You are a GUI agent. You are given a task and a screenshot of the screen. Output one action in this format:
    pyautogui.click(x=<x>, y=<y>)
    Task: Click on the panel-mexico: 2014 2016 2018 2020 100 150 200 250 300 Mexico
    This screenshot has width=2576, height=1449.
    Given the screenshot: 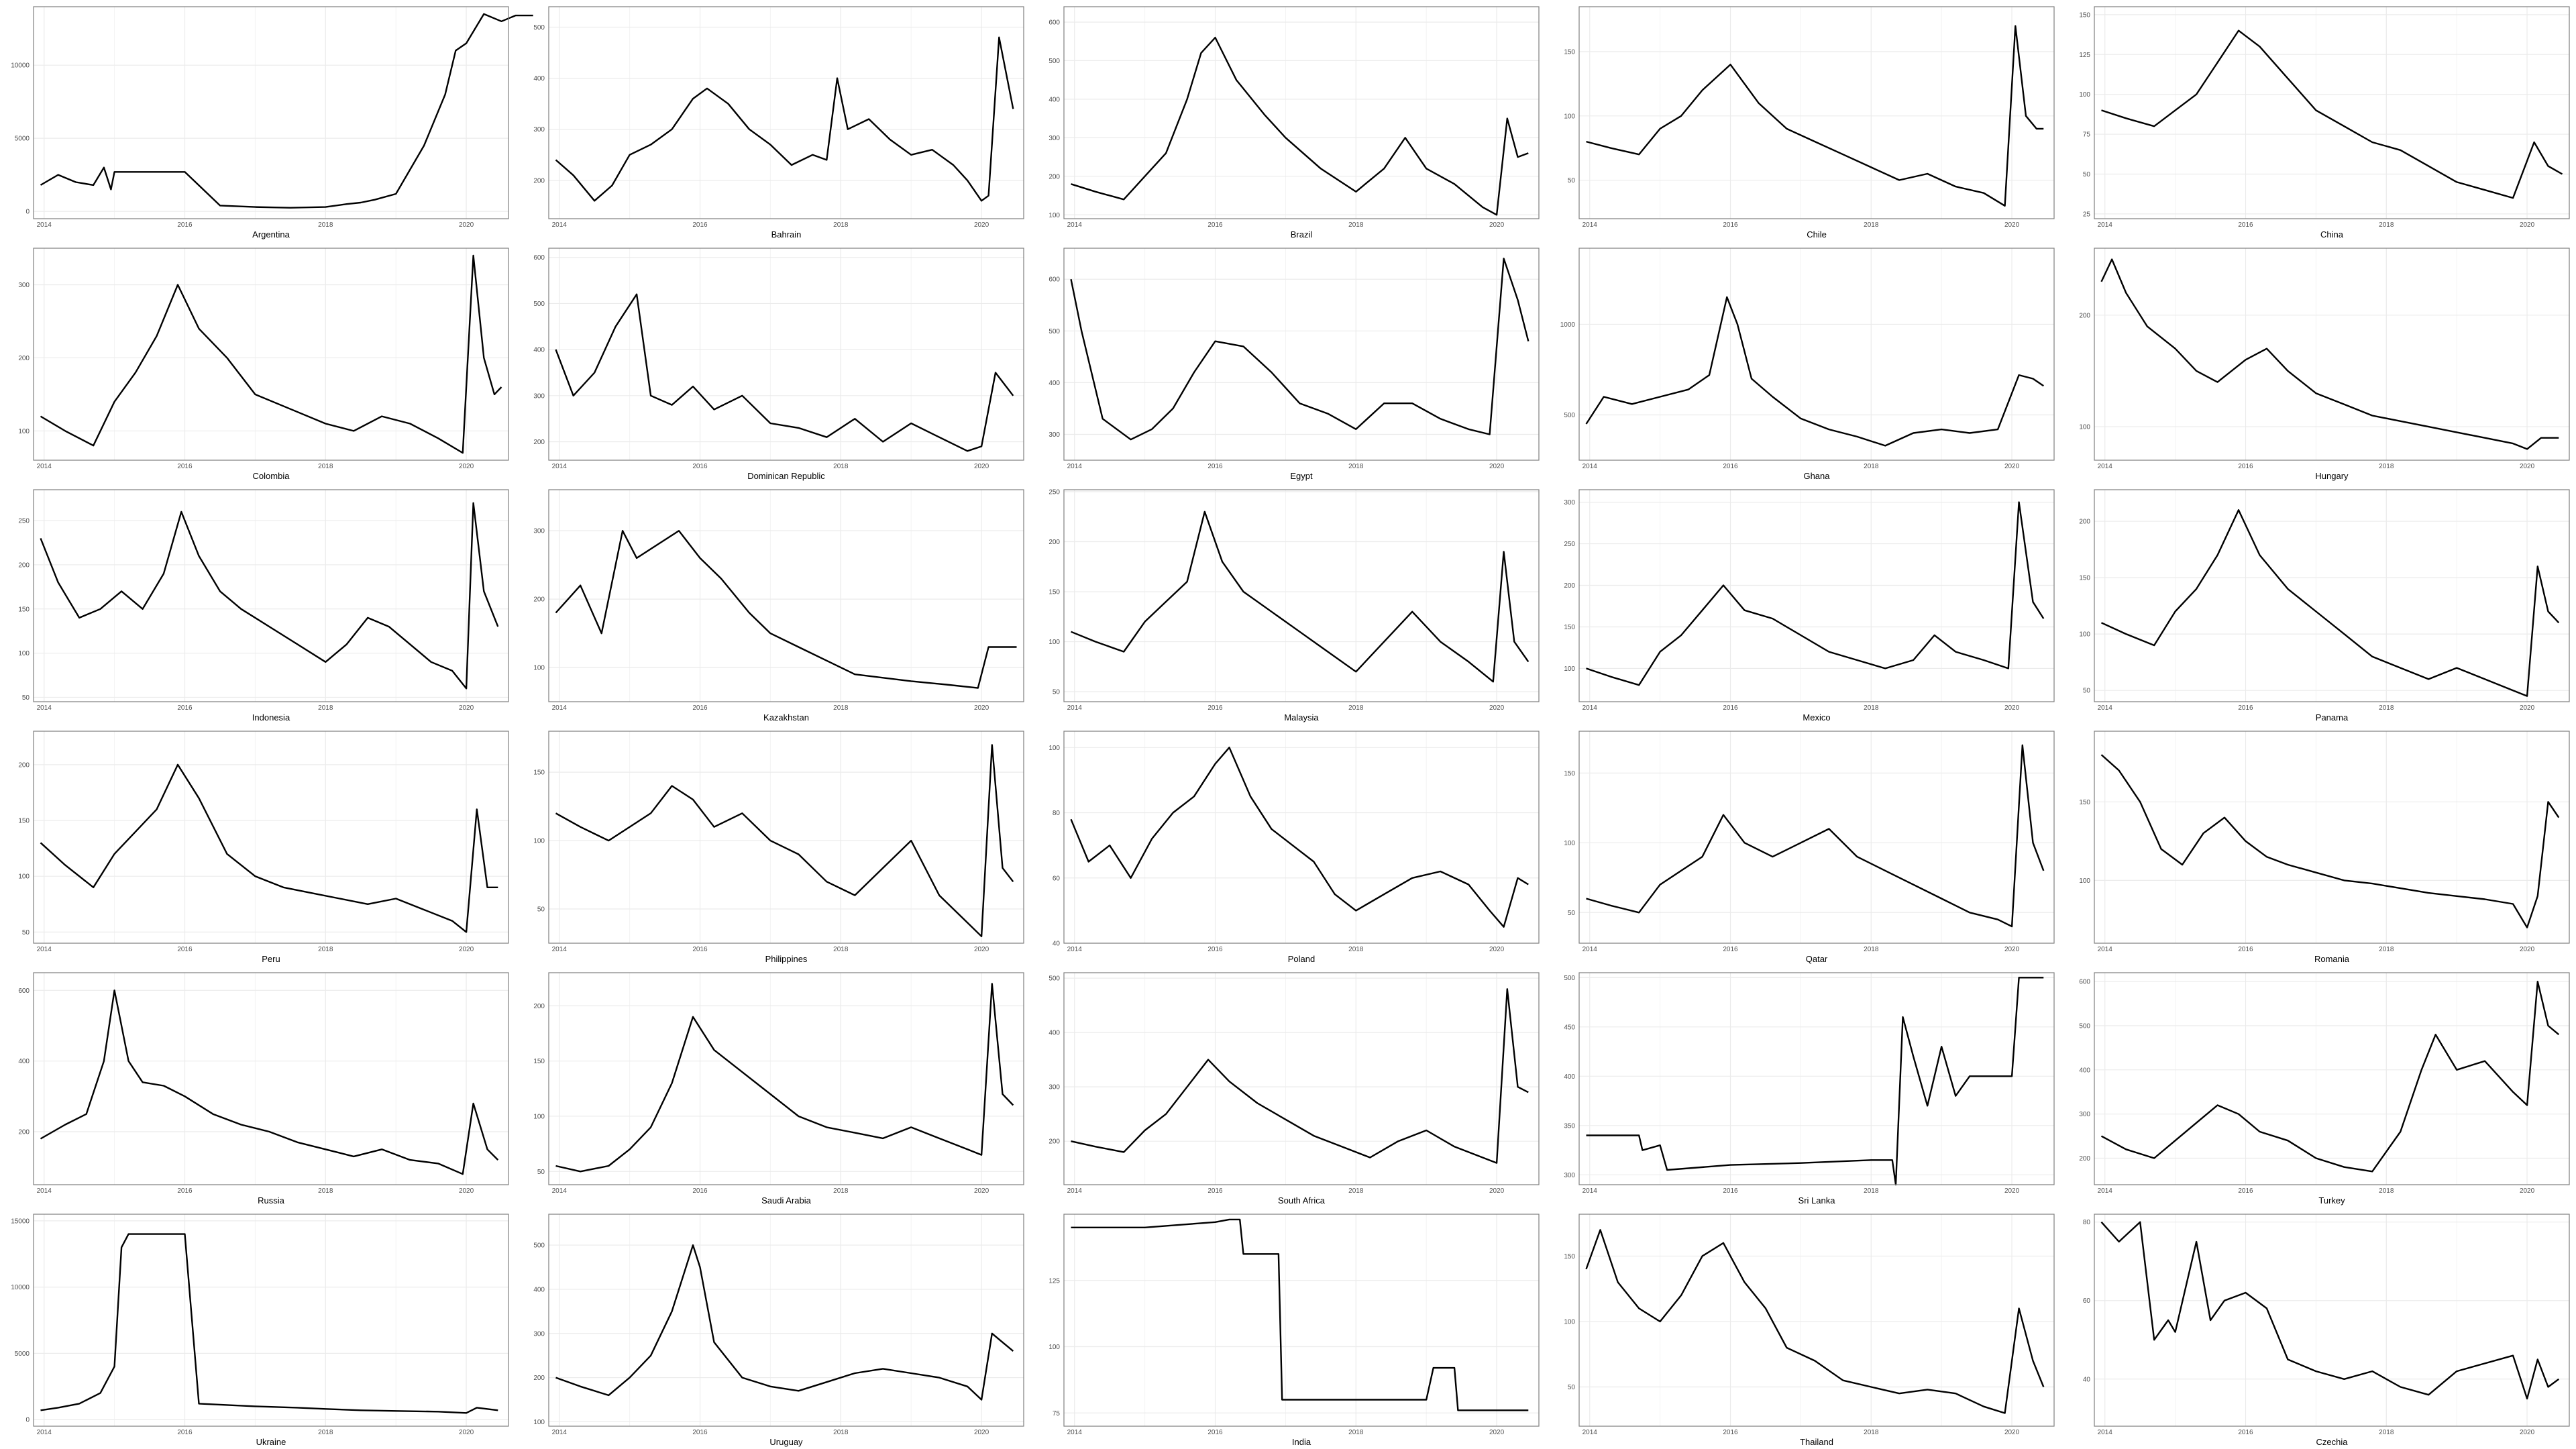 What is the action you would take?
    pyautogui.click(x=1803, y=603)
    